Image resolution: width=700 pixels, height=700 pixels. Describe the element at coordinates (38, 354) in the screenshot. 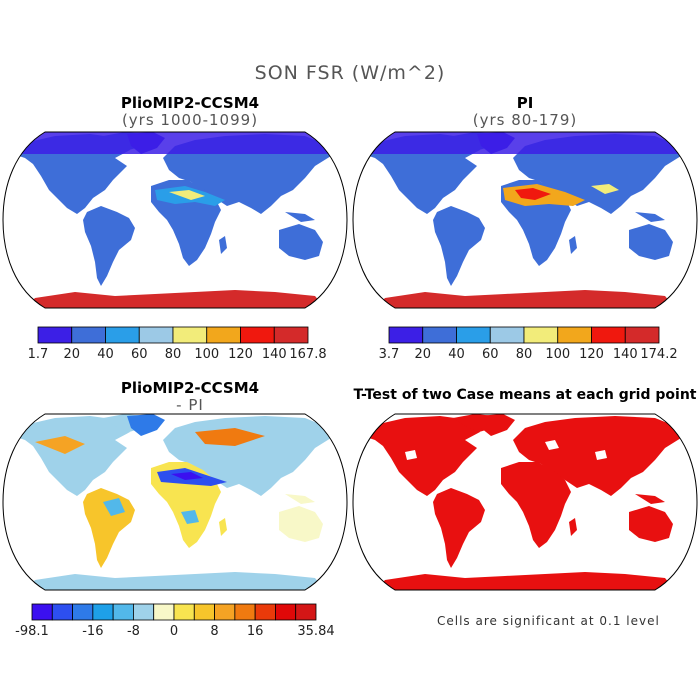

I see `colorbar-plio-tick-label: 1.7` at that location.